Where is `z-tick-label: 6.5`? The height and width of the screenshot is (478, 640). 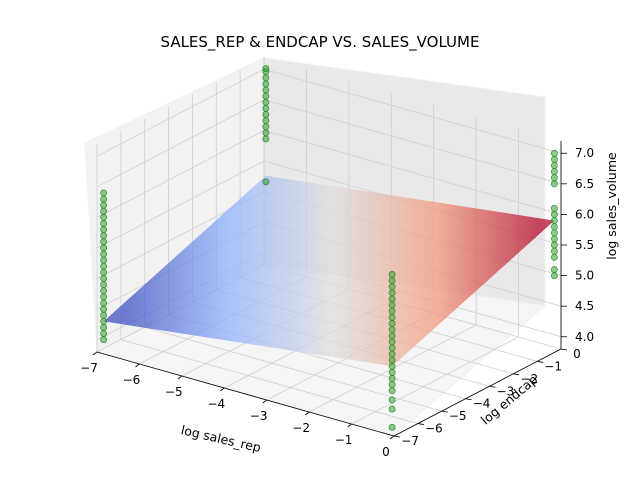
z-tick-label: 6.5 is located at coordinates (584, 184).